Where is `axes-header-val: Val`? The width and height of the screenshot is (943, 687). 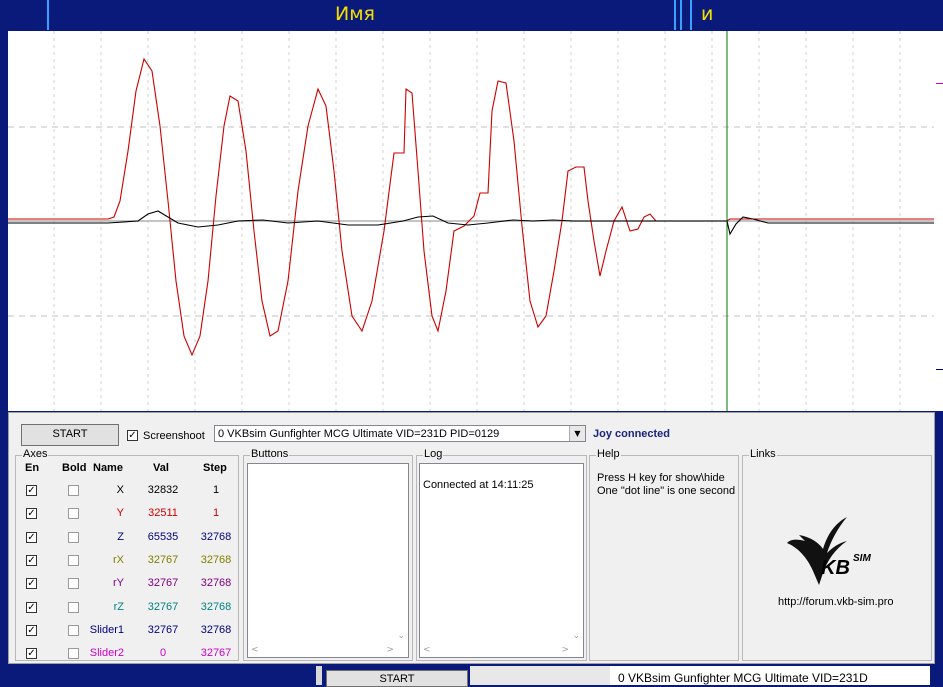 axes-header-val: Val is located at coordinates (161, 468).